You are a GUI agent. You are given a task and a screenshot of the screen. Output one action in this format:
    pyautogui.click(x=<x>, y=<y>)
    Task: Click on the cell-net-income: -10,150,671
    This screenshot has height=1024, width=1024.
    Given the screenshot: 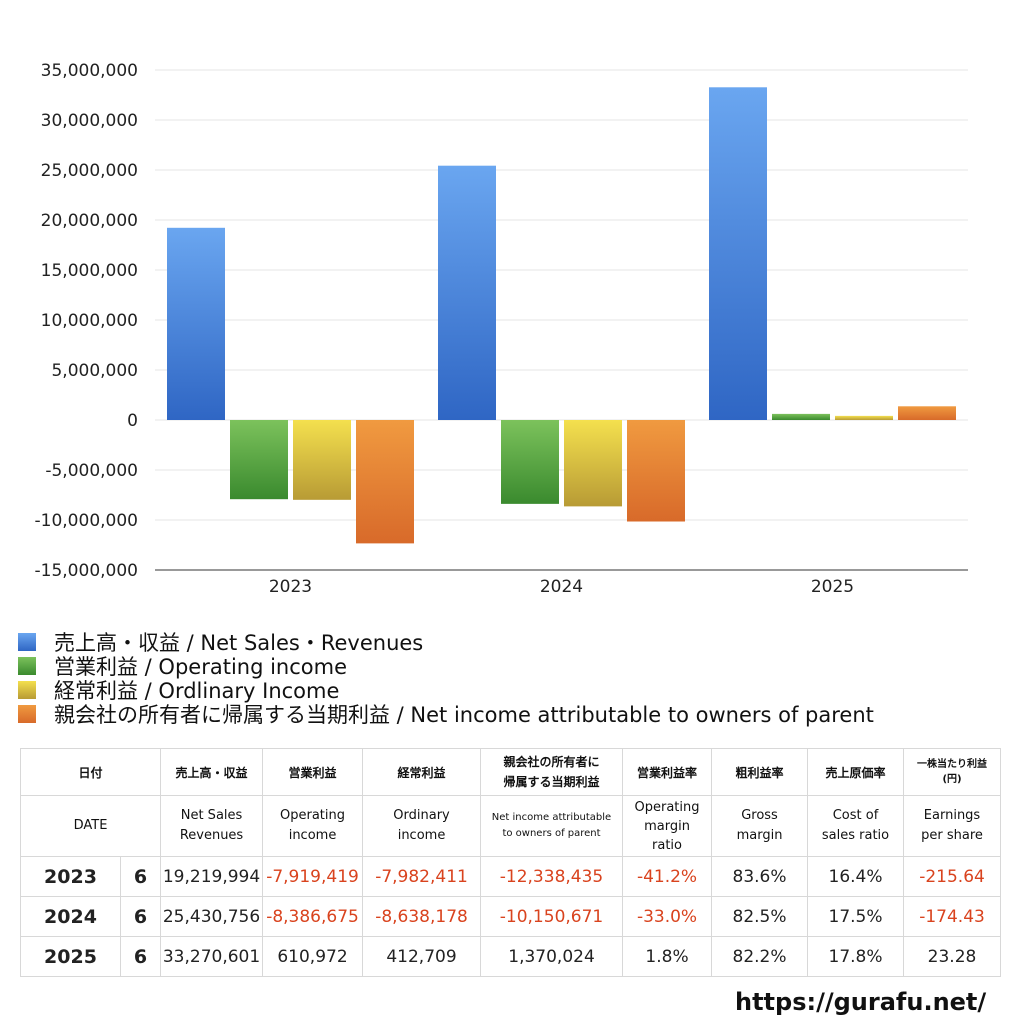 What is the action you would take?
    pyautogui.click(x=552, y=916)
    